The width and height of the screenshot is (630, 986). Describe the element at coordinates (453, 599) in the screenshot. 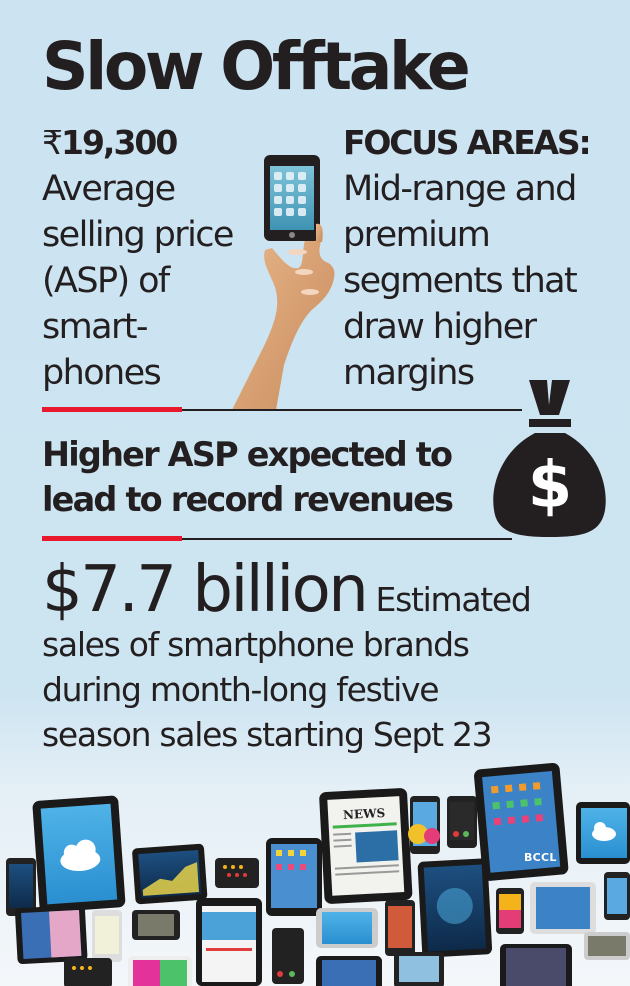

I see `sales-lead-in: Estimated` at that location.